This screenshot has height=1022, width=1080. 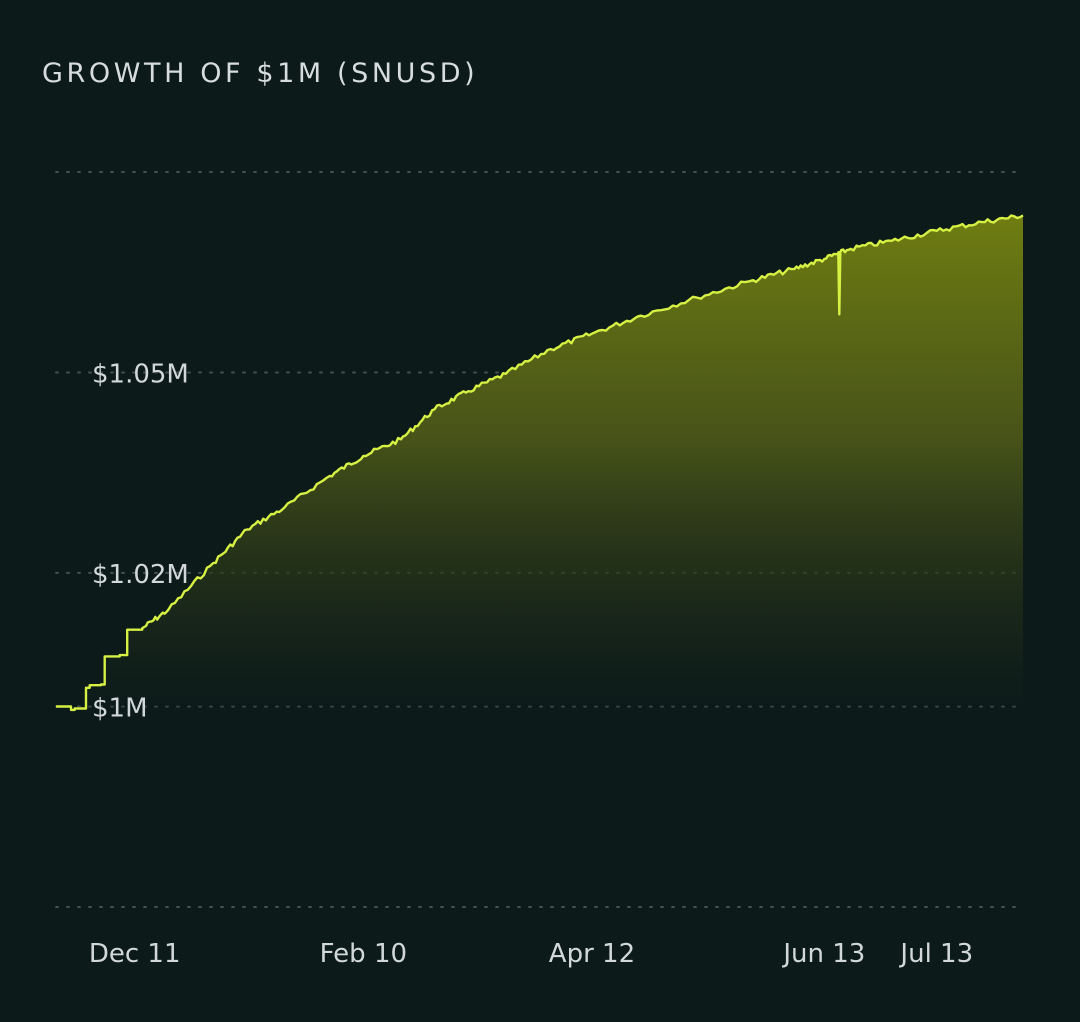 I want to click on chart-title: GROWTH OF $1M (SNUSD), so click(x=260, y=73).